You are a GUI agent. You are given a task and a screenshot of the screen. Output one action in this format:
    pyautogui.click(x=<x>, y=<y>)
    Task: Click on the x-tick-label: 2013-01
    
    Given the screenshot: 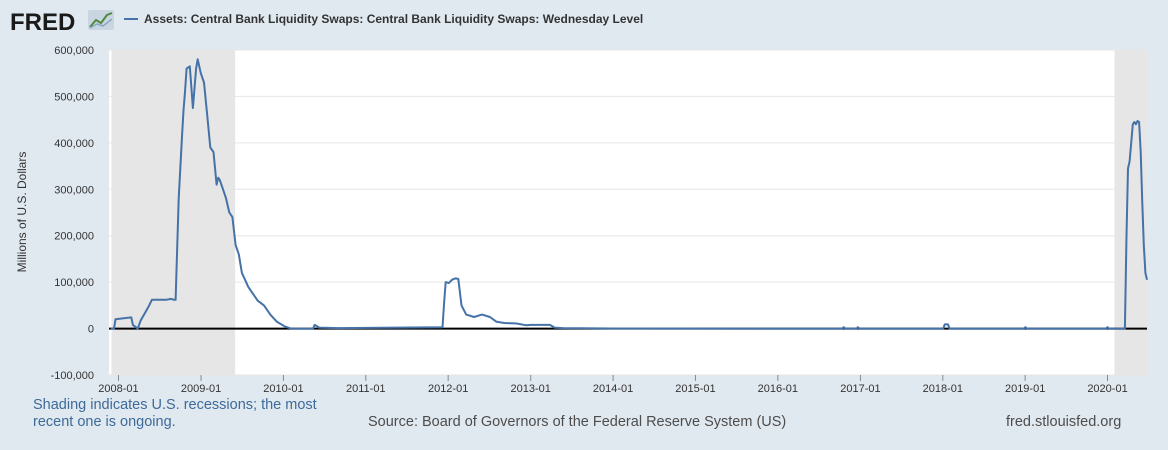 What is the action you would take?
    pyautogui.click(x=531, y=389)
    